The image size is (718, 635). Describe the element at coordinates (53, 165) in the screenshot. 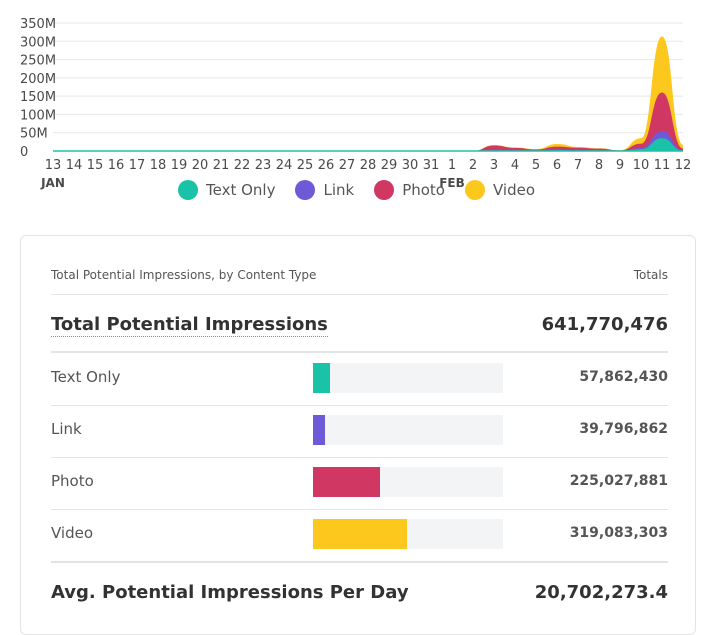

I see `x-tick-label: 13` at that location.